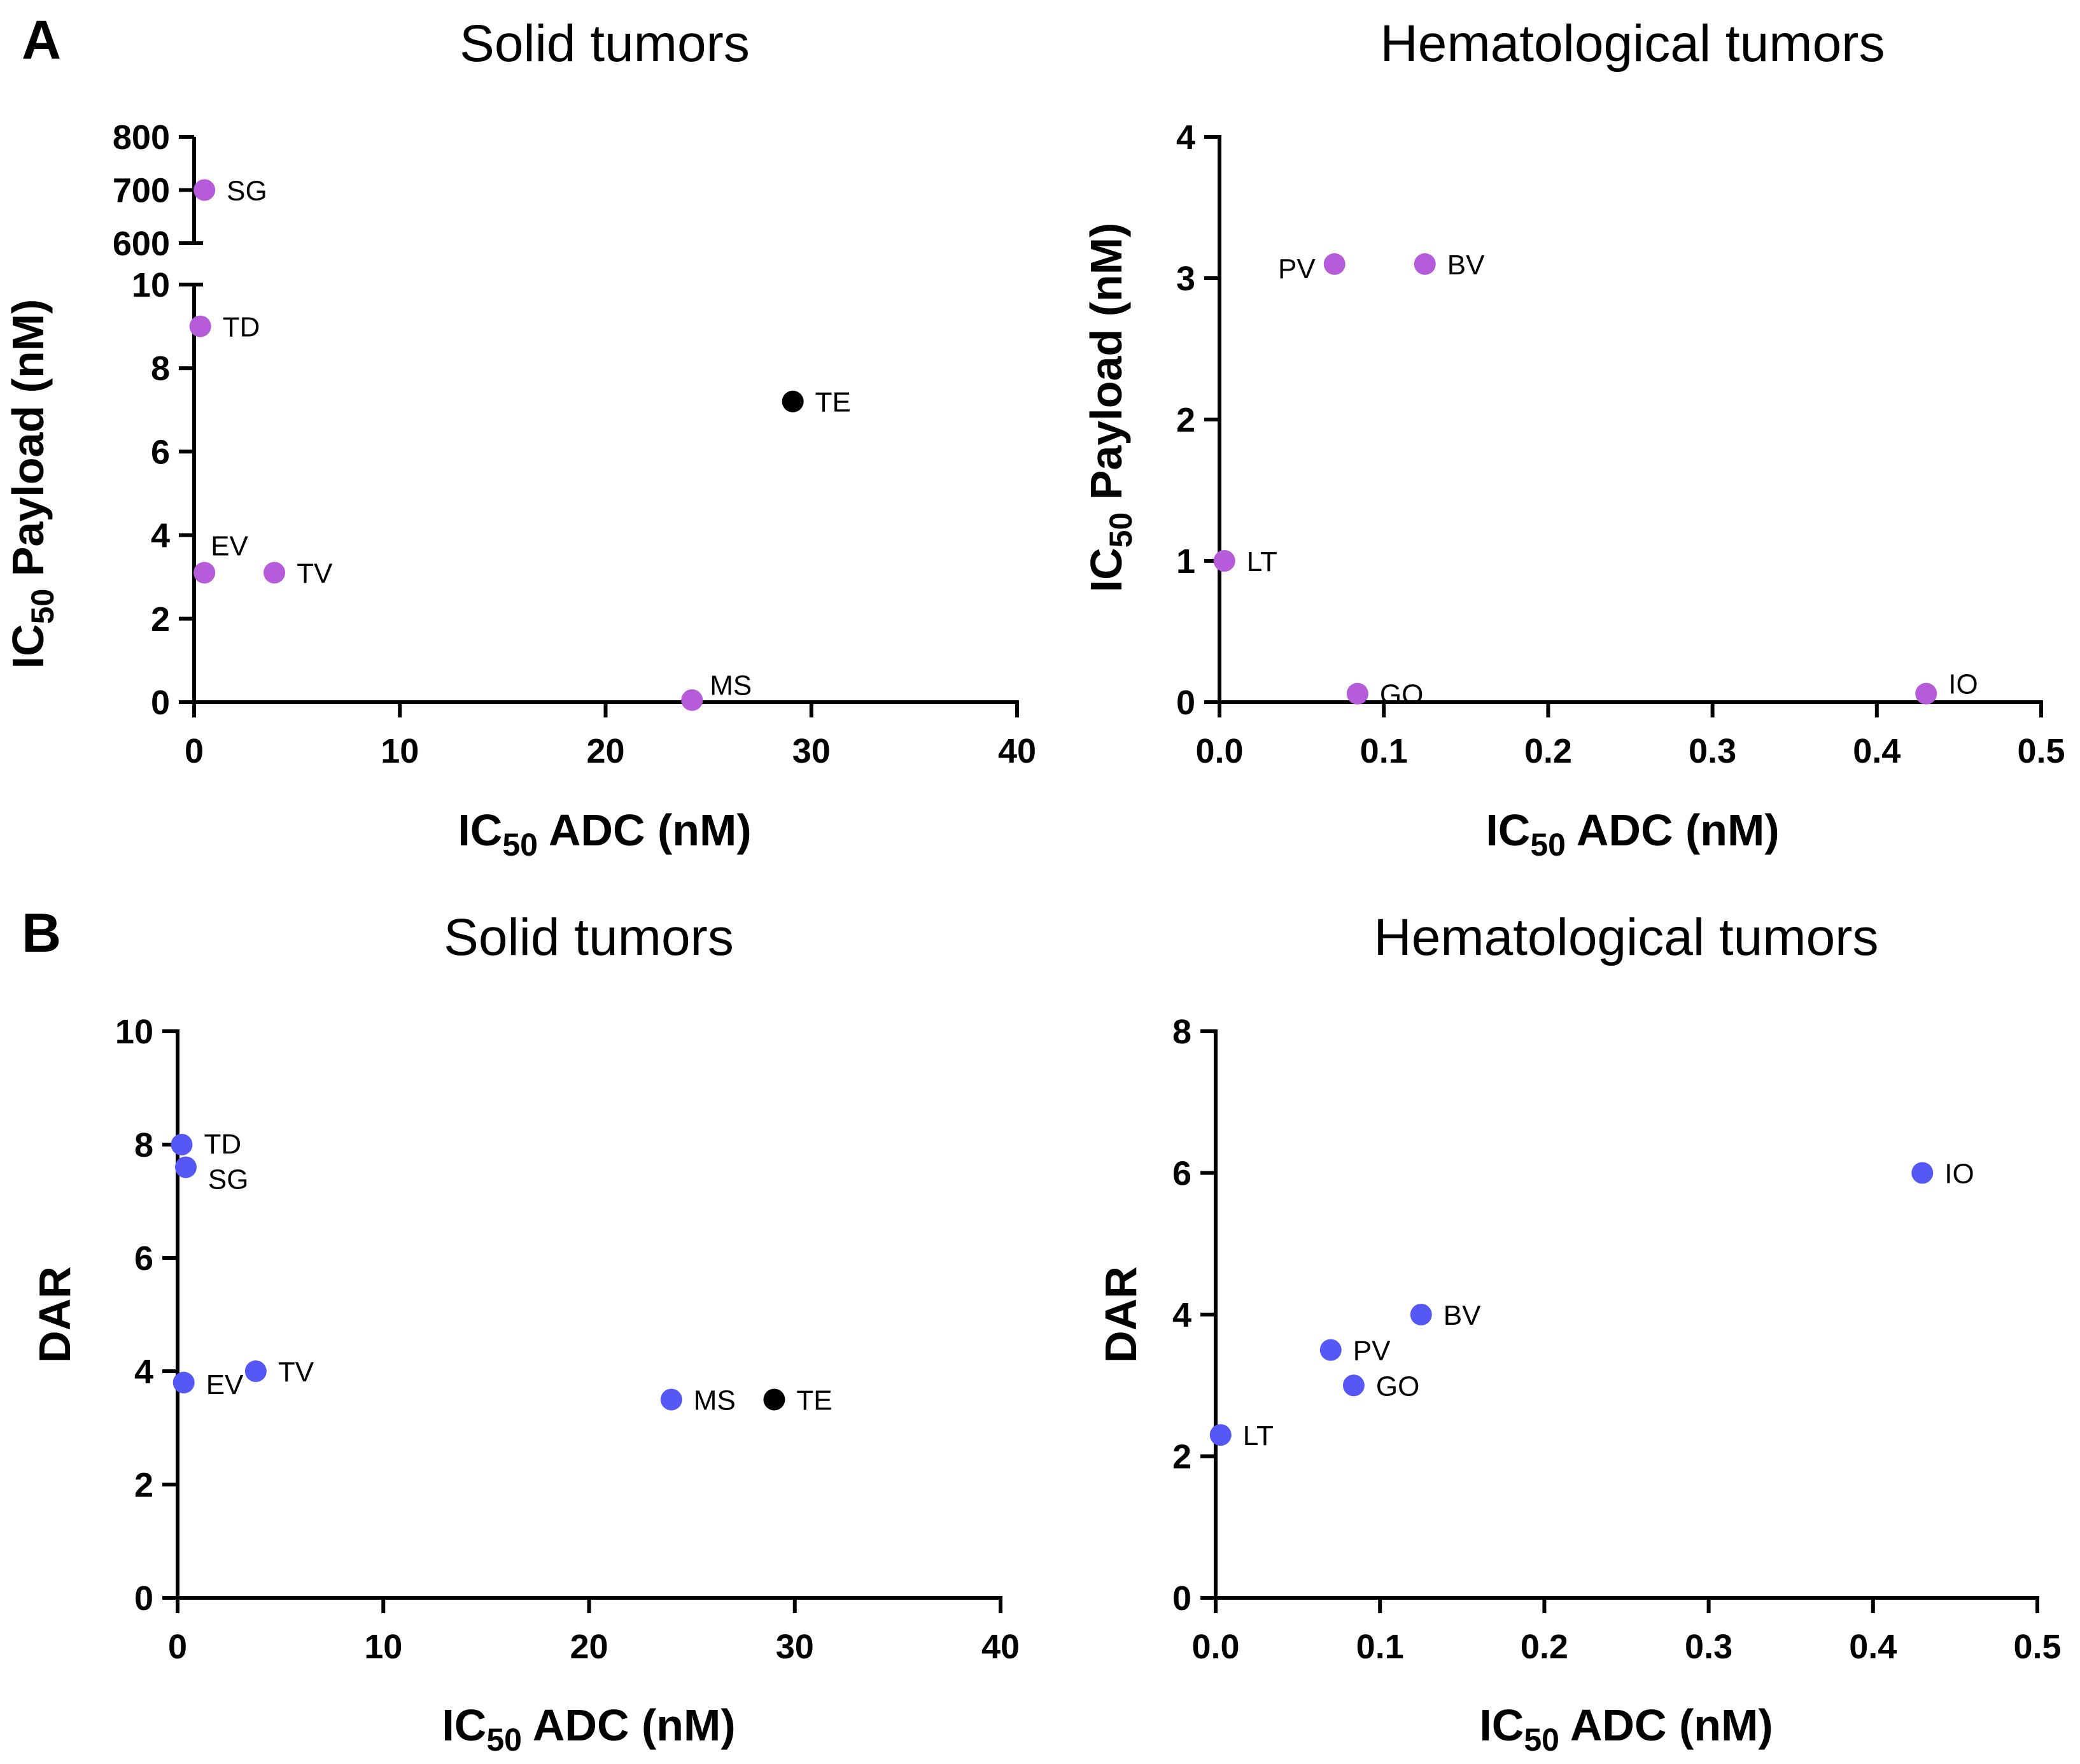 This screenshot has height=1764, width=2080. I want to click on y-tick-label: 600, so click(141, 244).